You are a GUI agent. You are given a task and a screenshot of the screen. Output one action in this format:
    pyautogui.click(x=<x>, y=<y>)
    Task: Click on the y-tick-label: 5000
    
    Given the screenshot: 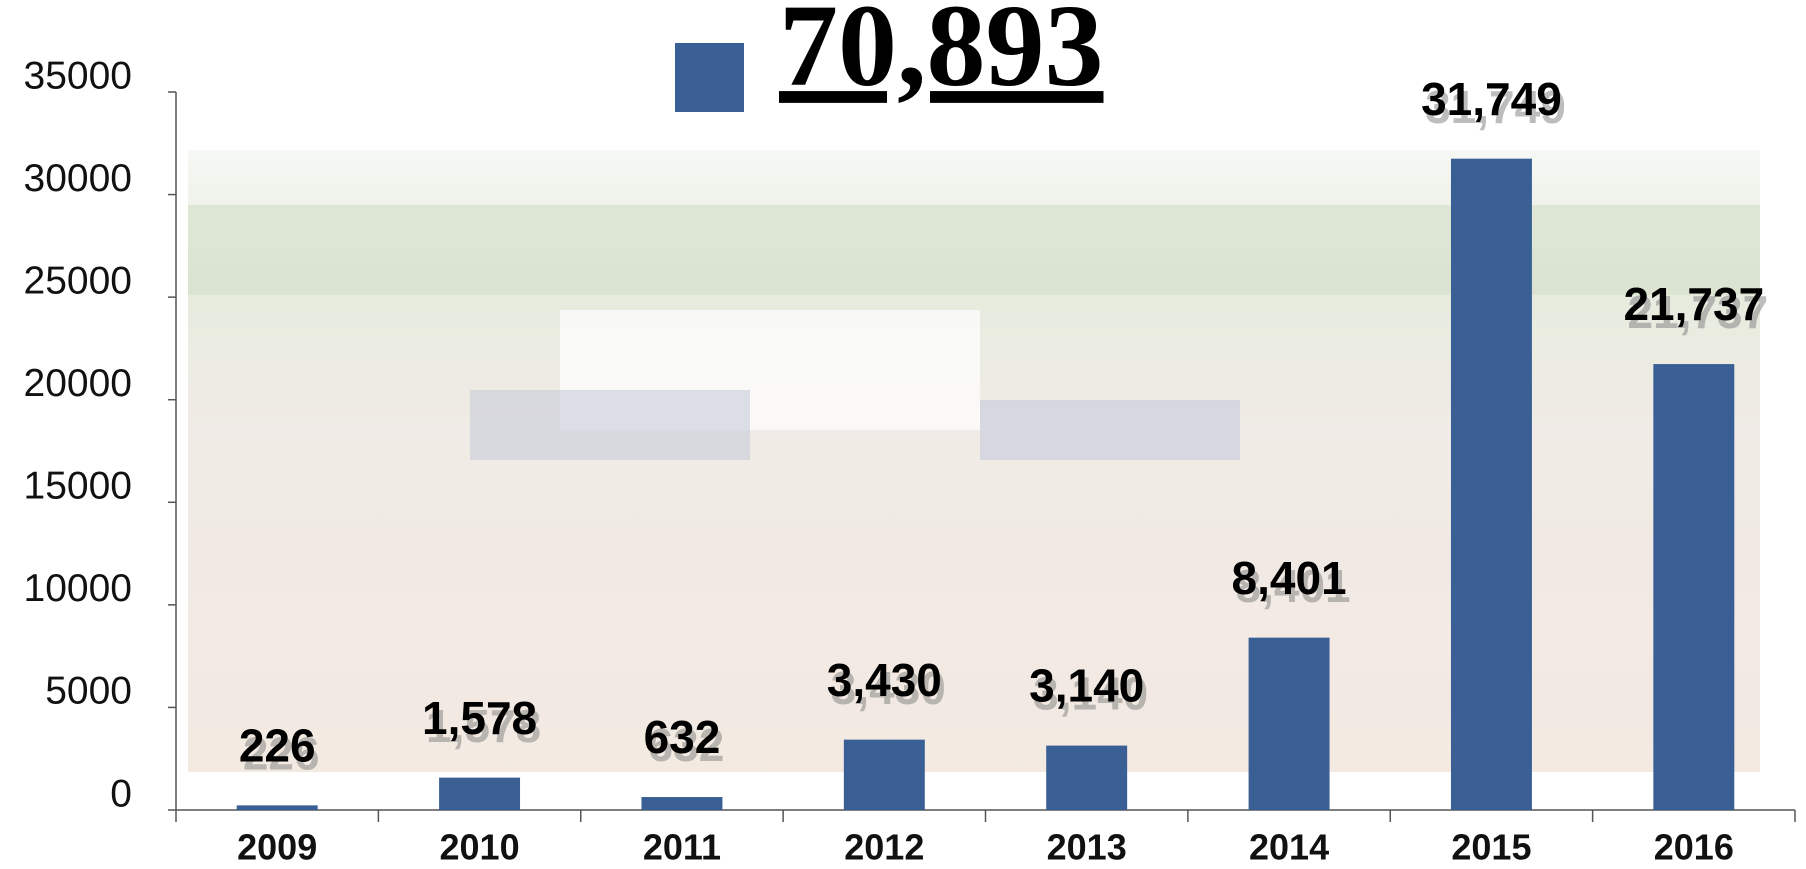 What is the action you would take?
    pyautogui.click(x=88, y=691)
    